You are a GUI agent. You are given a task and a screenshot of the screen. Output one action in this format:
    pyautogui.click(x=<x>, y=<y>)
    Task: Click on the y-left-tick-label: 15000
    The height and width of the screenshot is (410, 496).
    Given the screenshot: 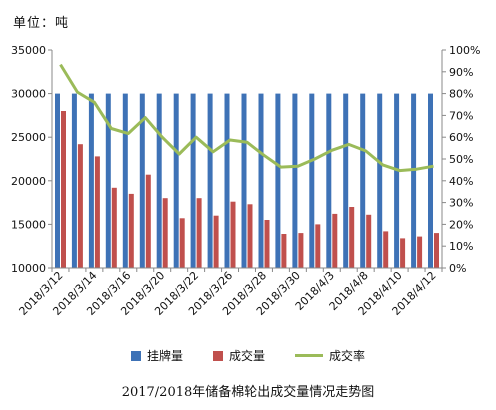 What is the action you would take?
    pyautogui.click(x=28, y=224)
    